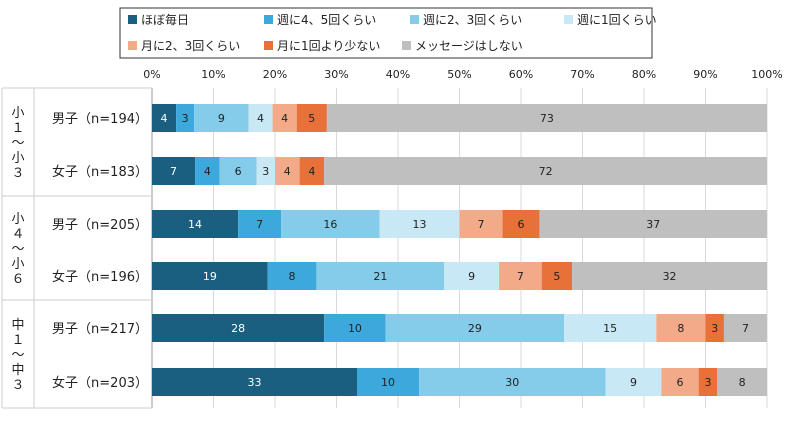 This screenshot has height=425, width=800. Describe the element at coordinates (100, 225) in the screenshot. I see `row-label: 男子（n=205）` at that location.